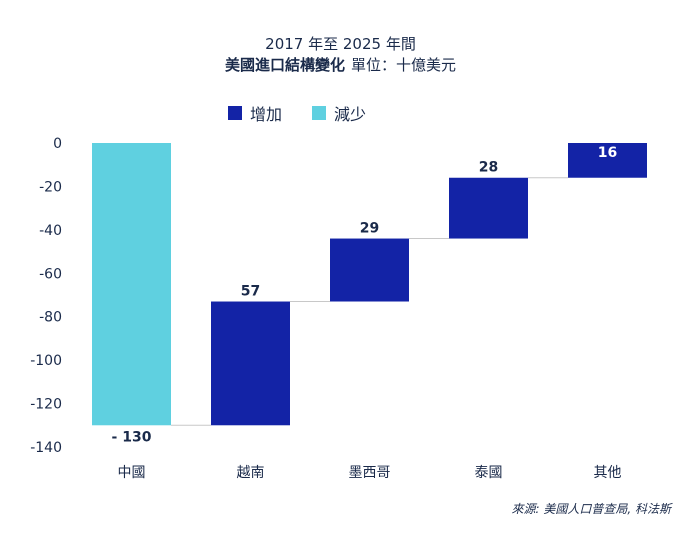 The width and height of the screenshot is (681, 554). What do you see at coordinates (50, 231) in the screenshot?
I see `y-tick-label-2: -40` at bounding box center [50, 231].